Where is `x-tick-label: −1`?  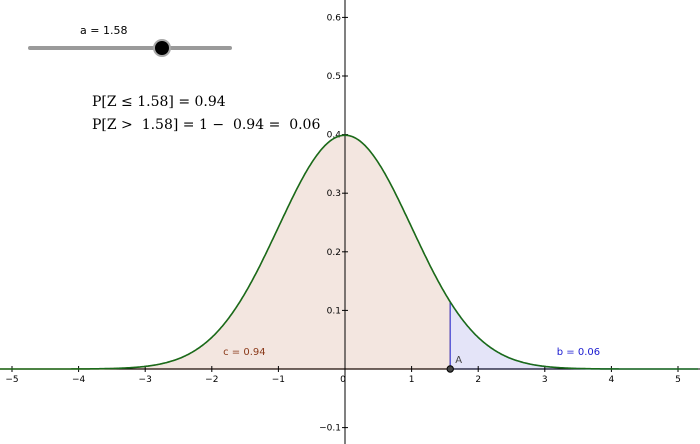
x-tick-label: −1 is located at coordinates (278, 380).